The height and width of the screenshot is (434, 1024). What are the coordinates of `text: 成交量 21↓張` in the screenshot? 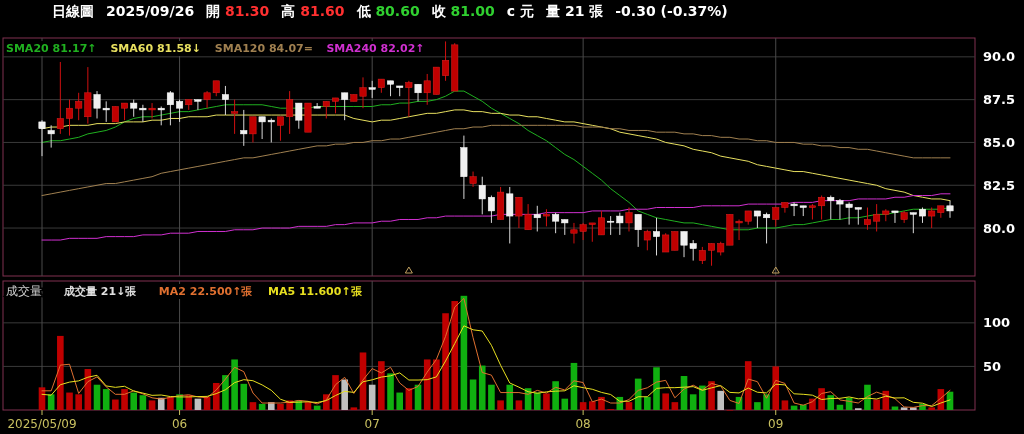 It's located at (100, 291).